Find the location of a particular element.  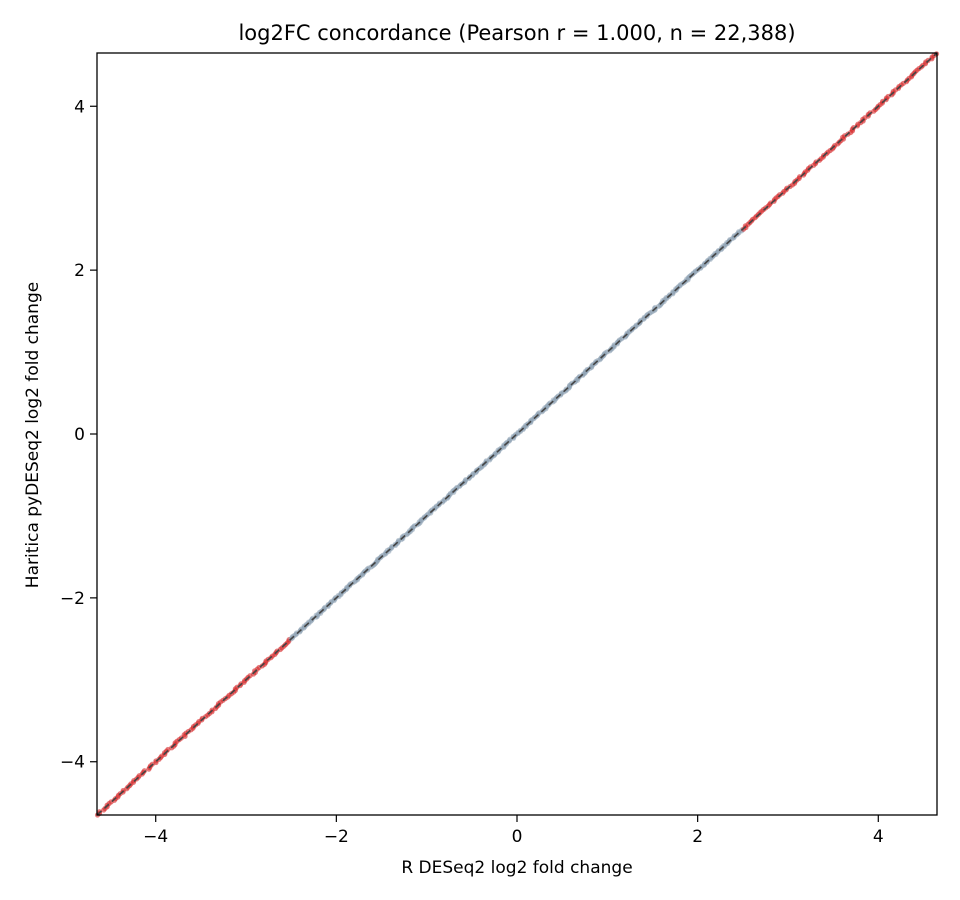

y-axis-label: Haritica pyDESeq2 log2 fold change is located at coordinates (33, 435).